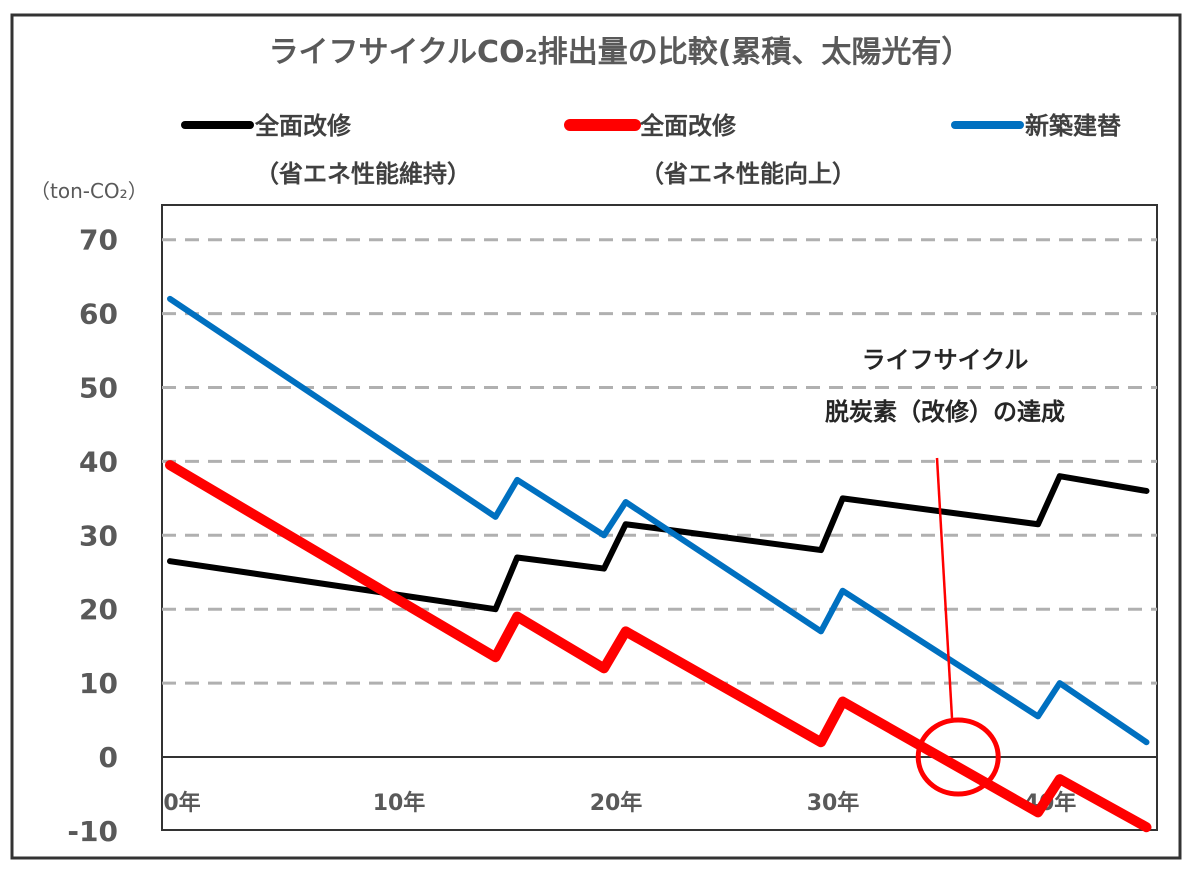 This screenshot has width=1200, height=870. I want to click on legend-label: 新築建替, so click(1073, 126).